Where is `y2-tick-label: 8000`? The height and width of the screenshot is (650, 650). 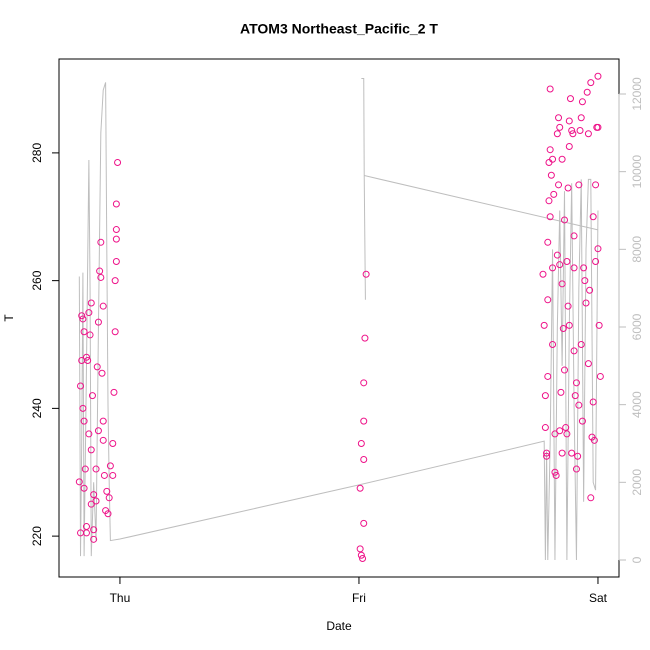
y2-tick-label: 8000 is located at coordinates (637, 249).